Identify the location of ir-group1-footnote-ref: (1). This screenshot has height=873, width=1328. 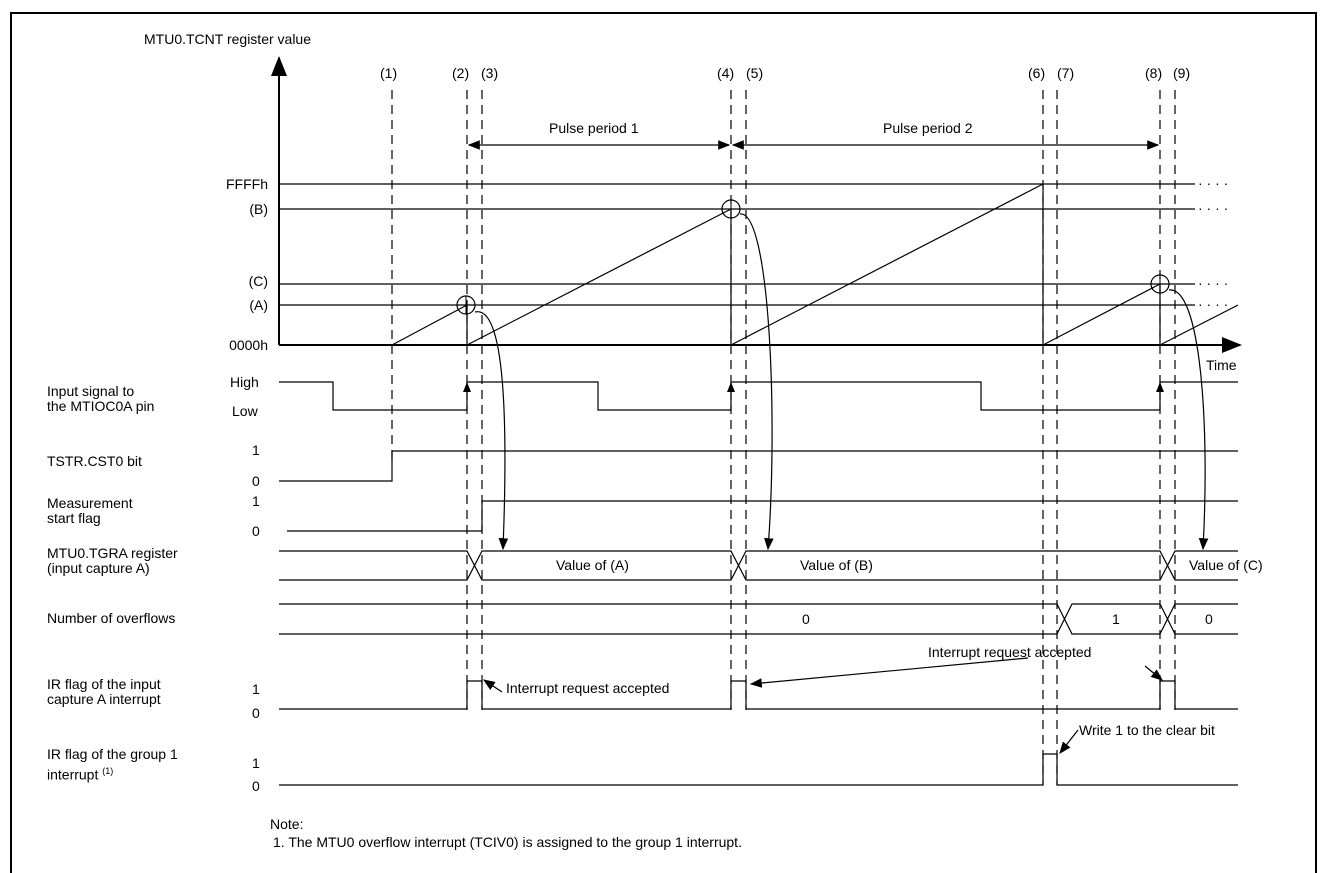
(108, 771).